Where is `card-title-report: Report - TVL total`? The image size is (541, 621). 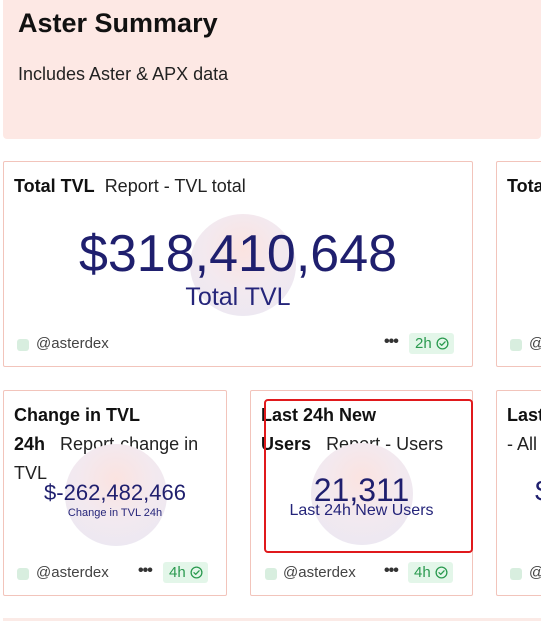
card-title-report: Report - TVL total is located at coordinates (175, 186).